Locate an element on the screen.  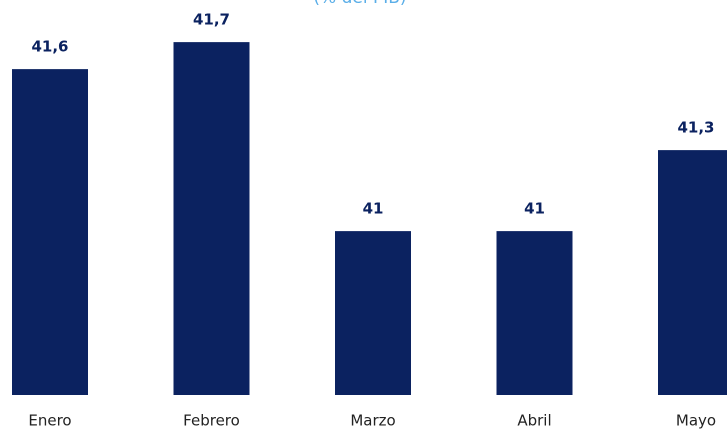
x-tick-label: Enero is located at coordinates (49, 421).